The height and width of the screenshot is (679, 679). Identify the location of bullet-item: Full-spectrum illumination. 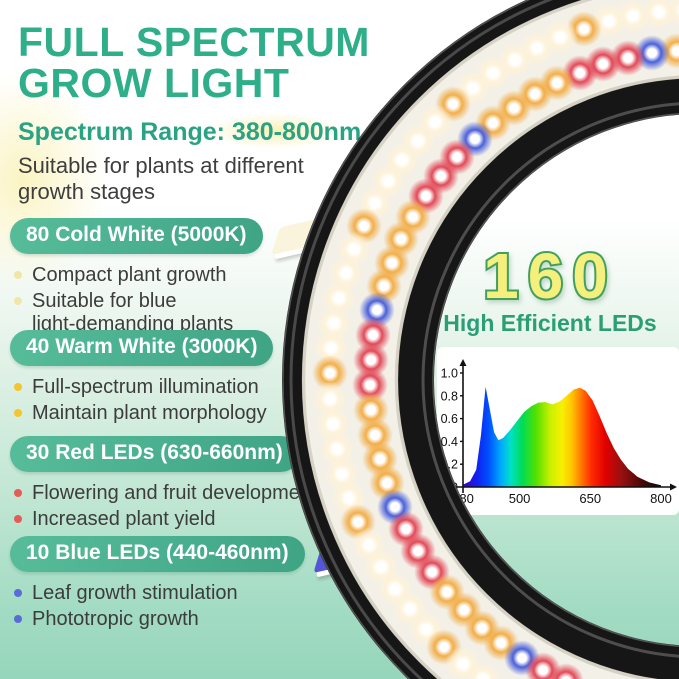
(170, 387).